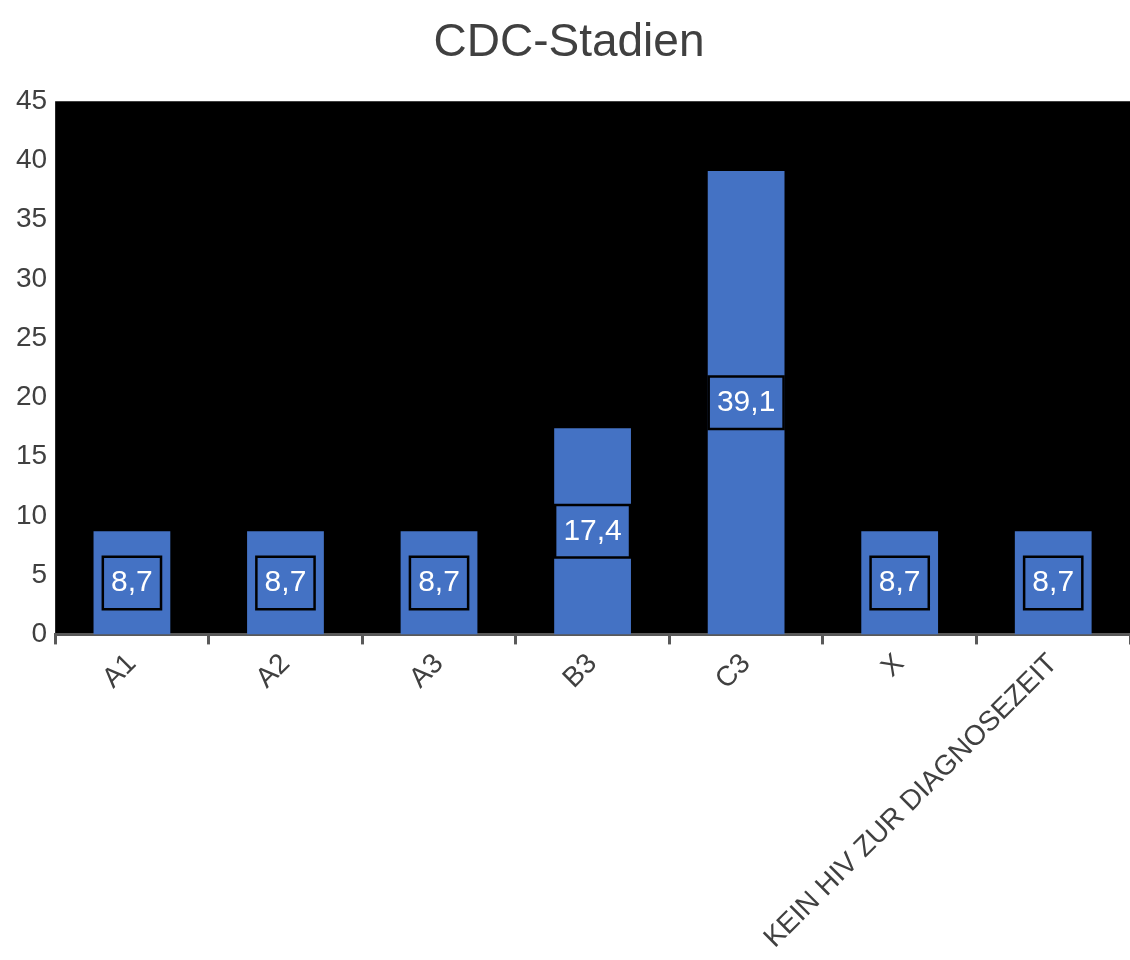 This screenshot has height=960, width=1130. Describe the element at coordinates (579, 670) in the screenshot. I see `x-tick-label: B3` at that location.